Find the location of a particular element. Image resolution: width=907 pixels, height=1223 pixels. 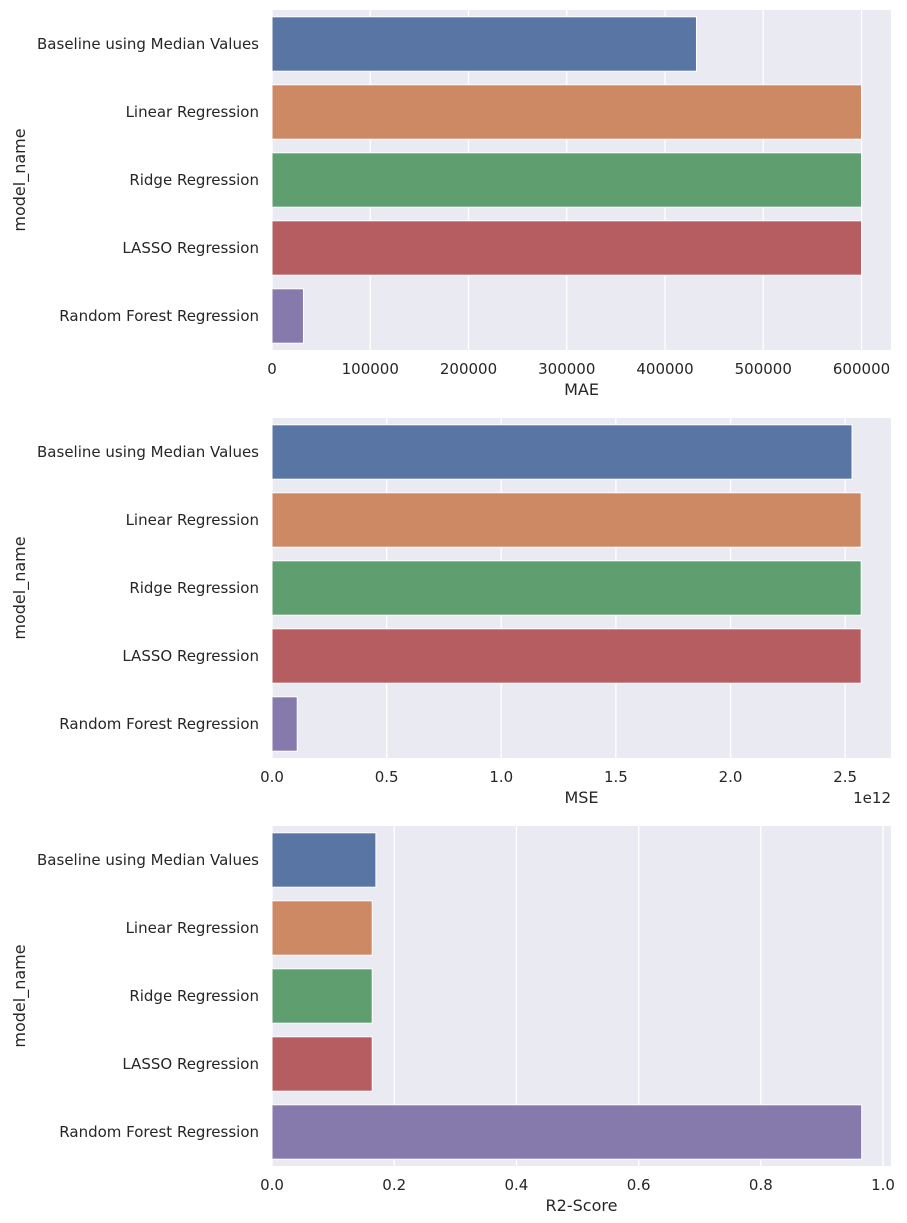

x-tick-label: 0.6 is located at coordinates (639, 1185).